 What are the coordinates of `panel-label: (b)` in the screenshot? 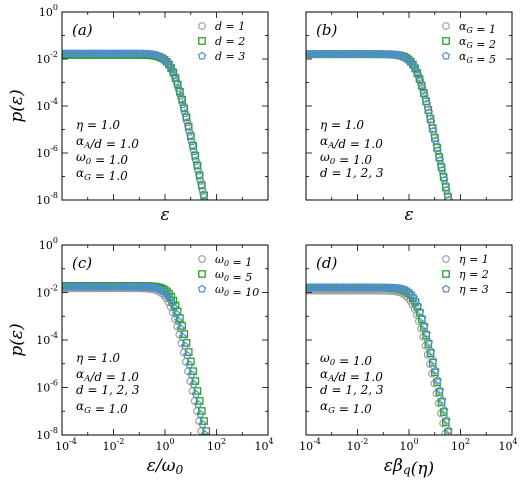 It's located at (326, 30).